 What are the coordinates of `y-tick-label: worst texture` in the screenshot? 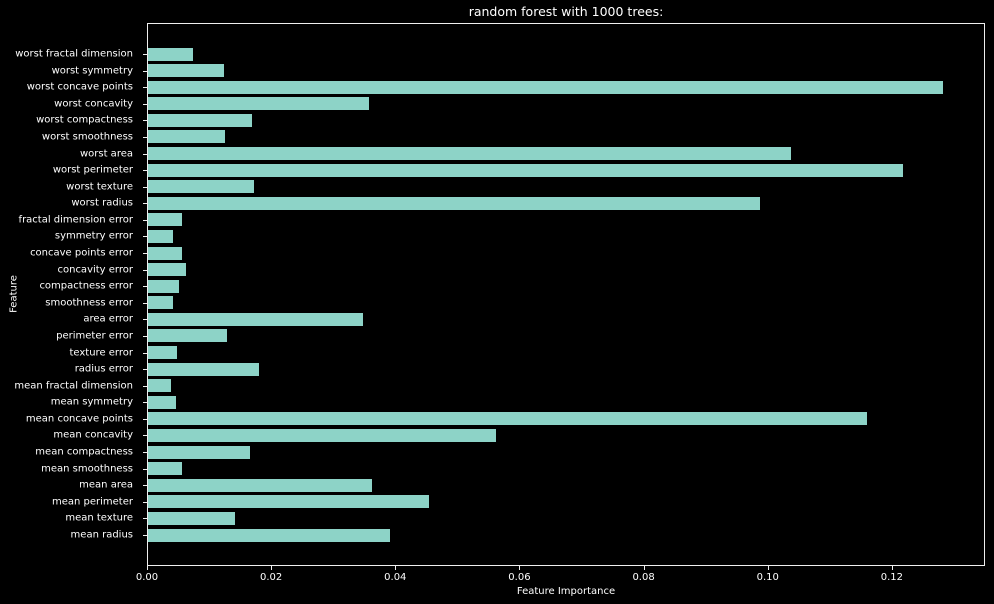 It's located at (99, 187).